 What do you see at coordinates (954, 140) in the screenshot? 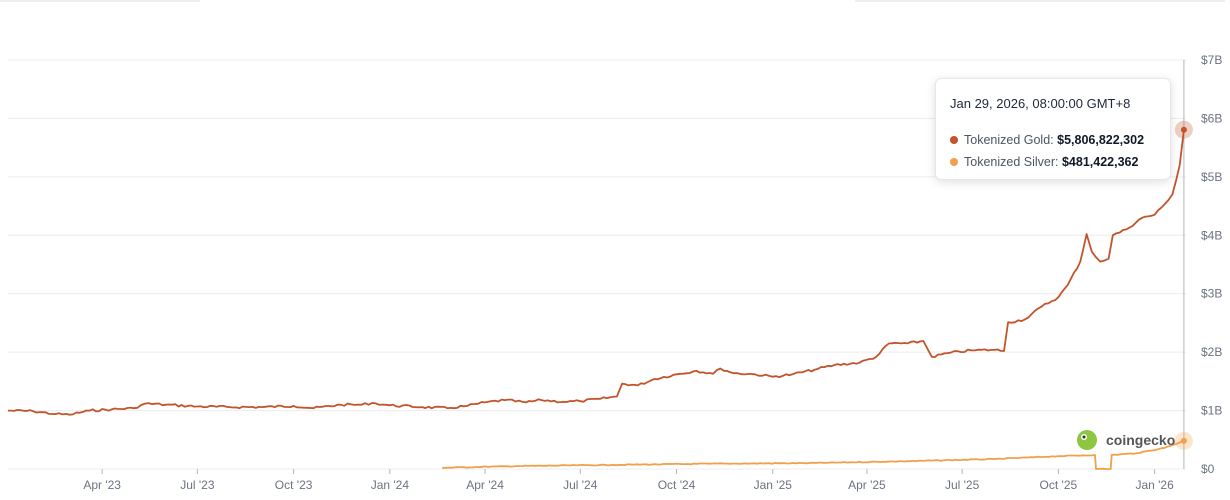
I see `gold-legend-dot-icon` at bounding box center [954, 140].